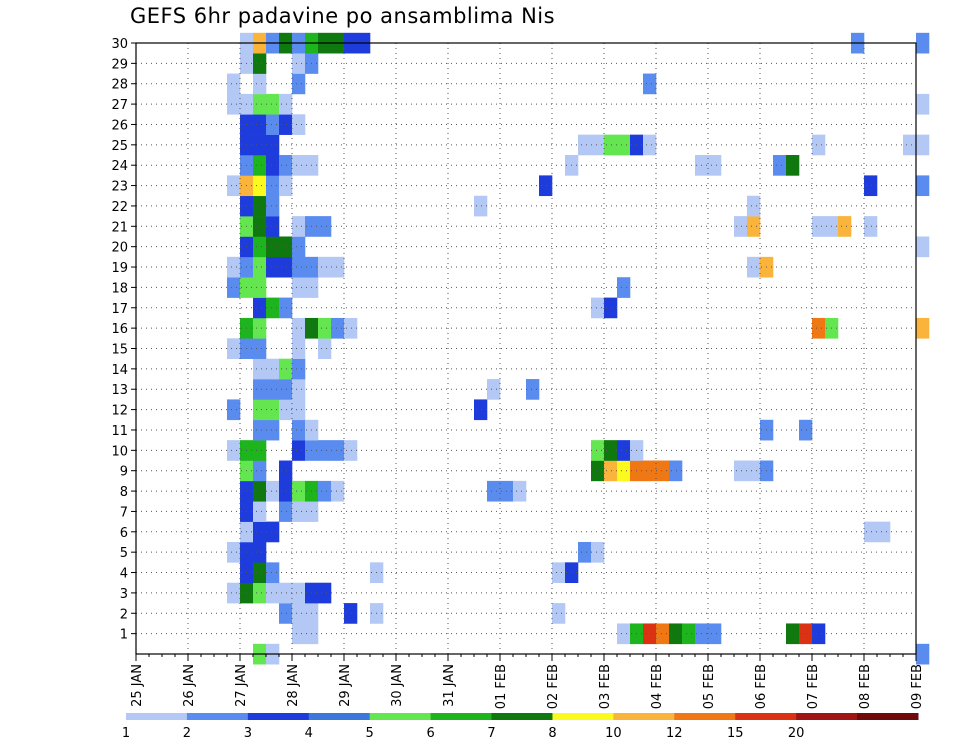  What do you see at coordinates (189, 685) in the screenshot?
I see `x-tick-label: 26 JAN` at bounding box center [189, 685].